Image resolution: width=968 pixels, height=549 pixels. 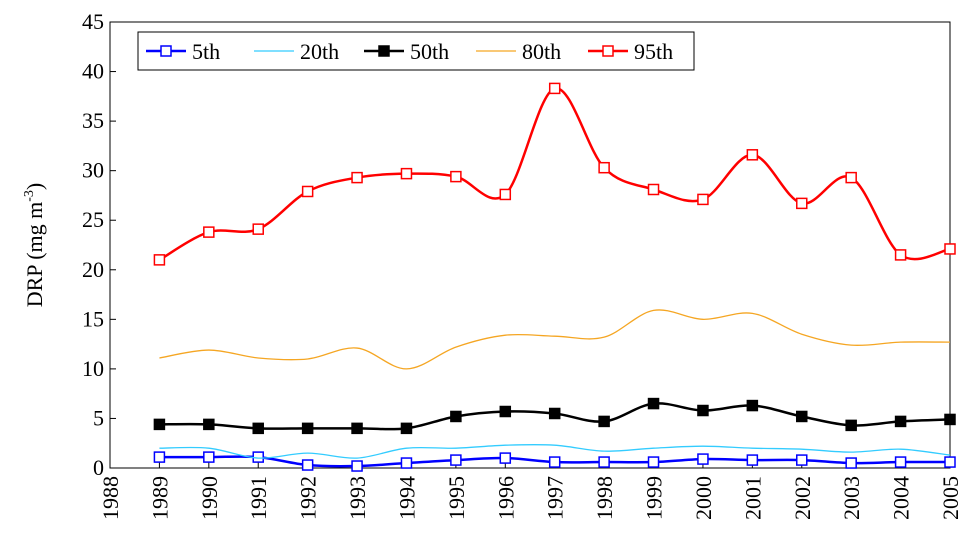 What do you see at coordinates (456, 498) in the screenshot?
I see `x-tick-label: 1995` at bounding box center [456, 498].